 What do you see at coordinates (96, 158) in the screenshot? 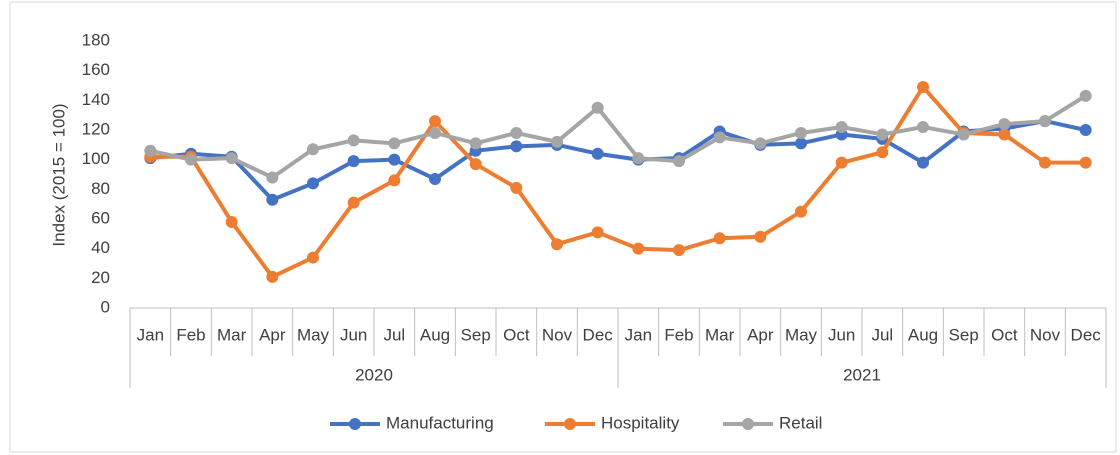
I see `y-tick-label: 100` at bounding box center [96, 158].